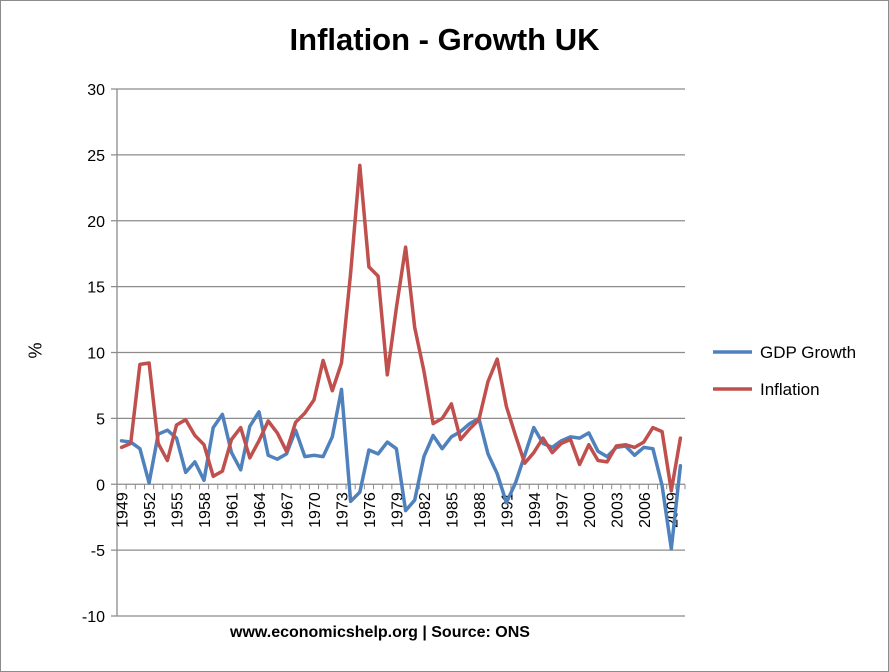 This screenshot has height=672, width=889. I want to click on x-tick-label: 1958, so click(205, 510).